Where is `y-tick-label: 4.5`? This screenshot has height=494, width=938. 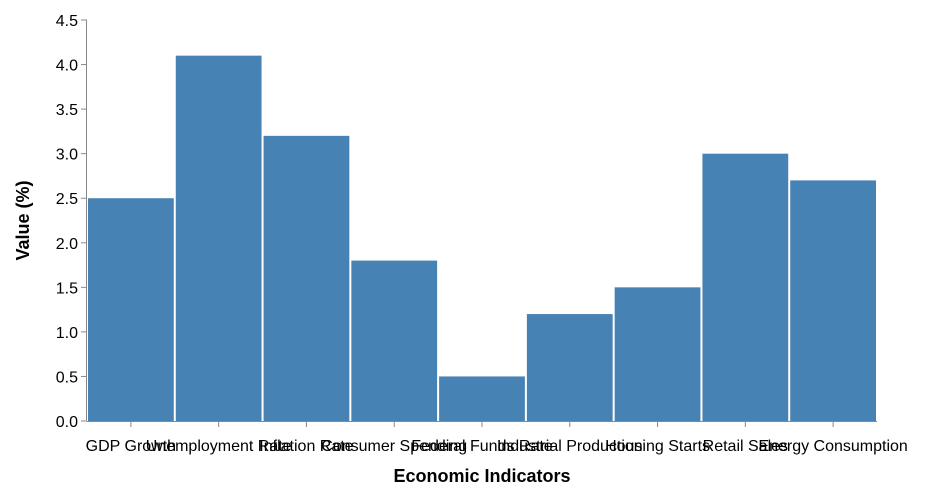
y-tick-label: 4.5 is located at coordinates (67, 21).